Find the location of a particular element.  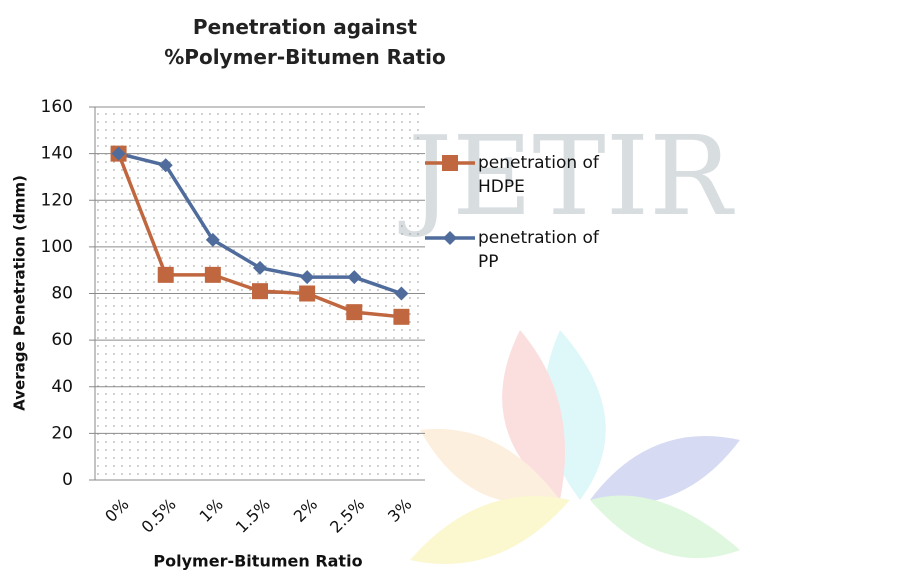

y-tick-label: 40 is located at coordinates (62, 387).